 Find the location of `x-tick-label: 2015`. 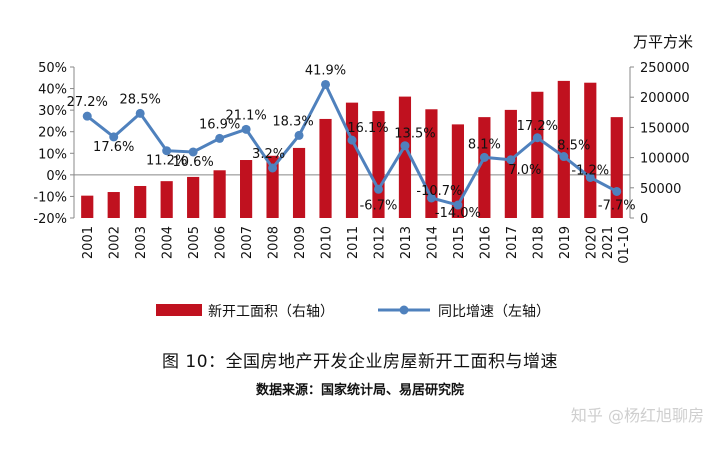

x-tick-label: 2015 is located at coordinates (459, 242).